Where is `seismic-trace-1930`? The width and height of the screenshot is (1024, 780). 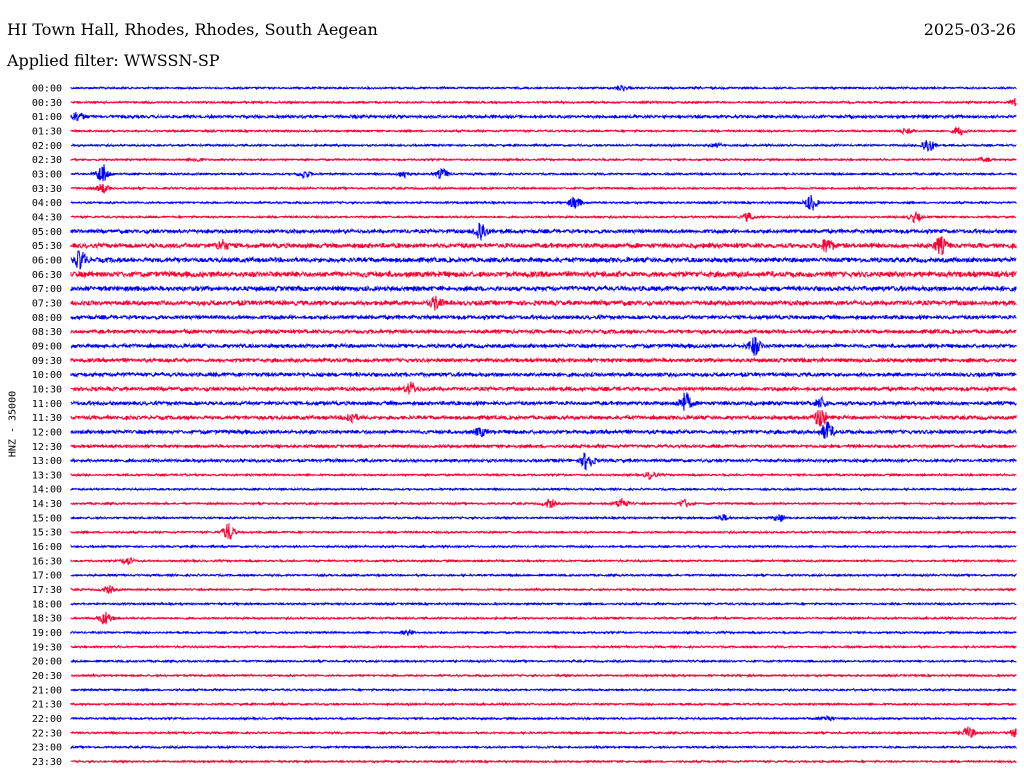
seismic-trace-1930 is located at coordinates (543, 647).